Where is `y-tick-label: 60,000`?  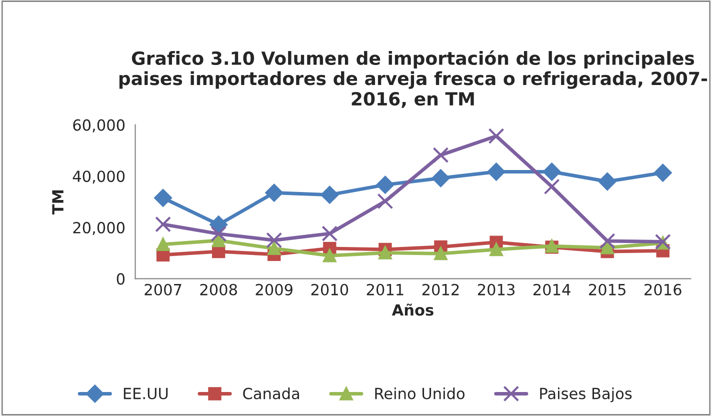 y-tick-label: 60,000 is located at coordinates (99, 125).